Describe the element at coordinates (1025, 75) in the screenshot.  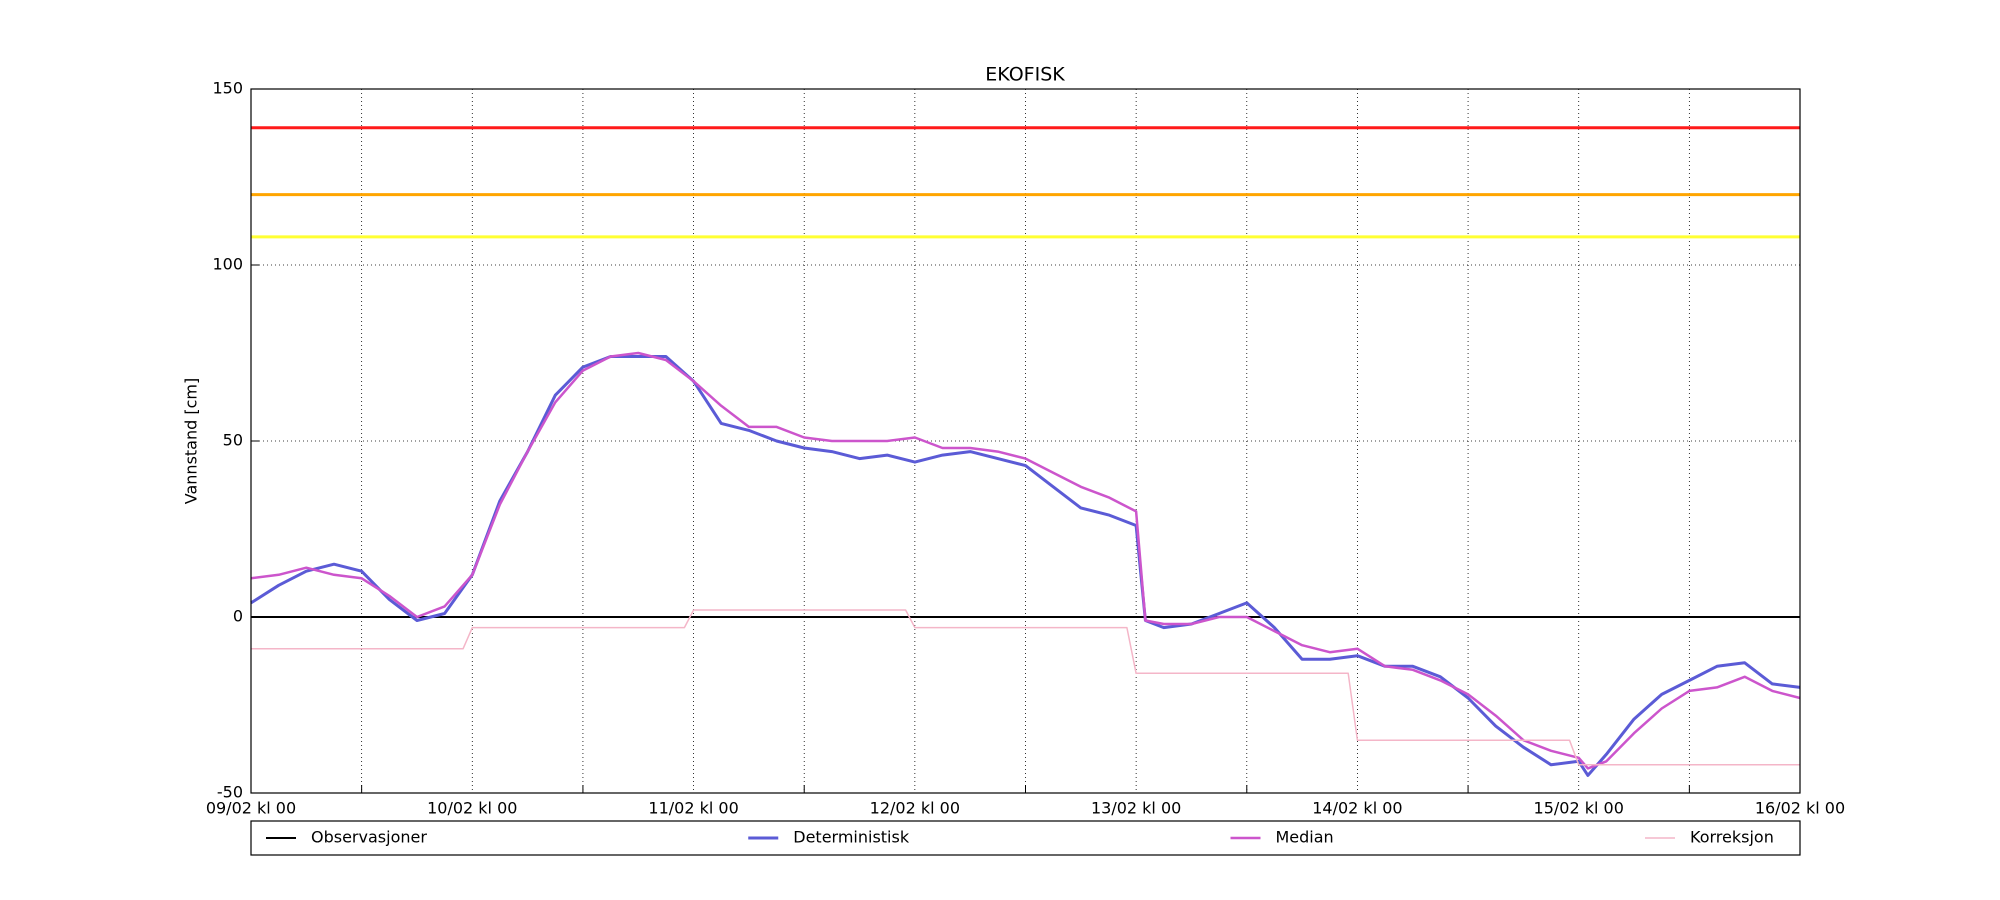
I see `chart-title: EKOFISK` at that location.